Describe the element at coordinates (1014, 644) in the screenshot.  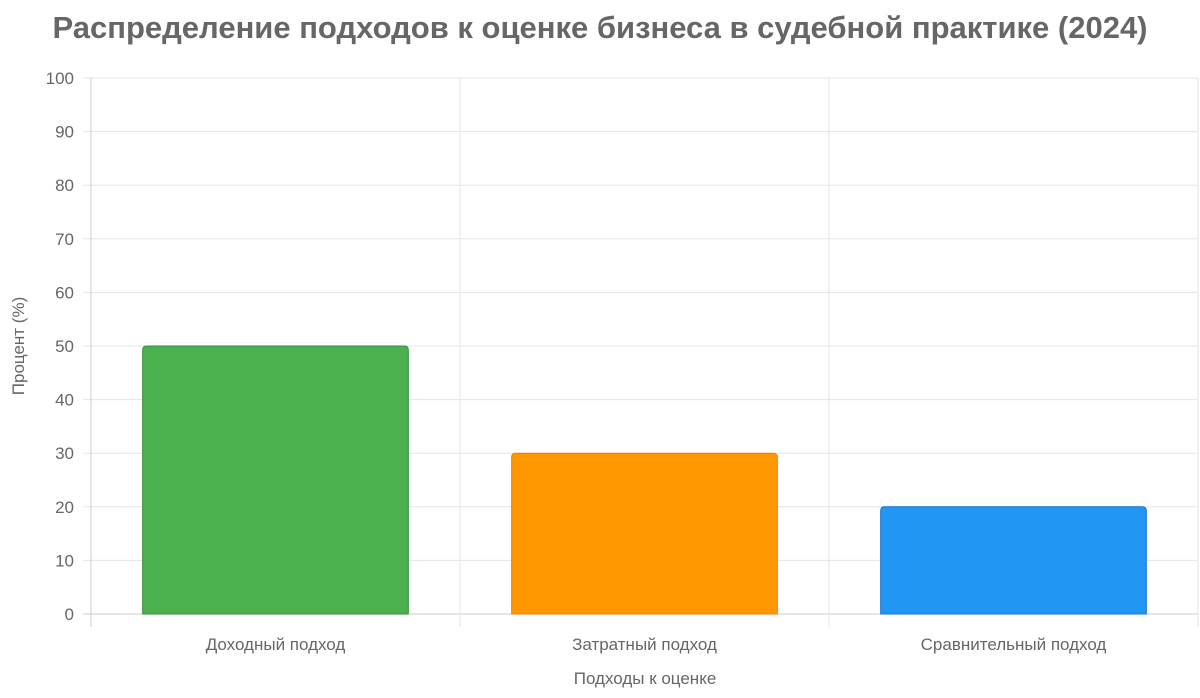
I see `x-tick-label: Сравнительный подход` at that location.